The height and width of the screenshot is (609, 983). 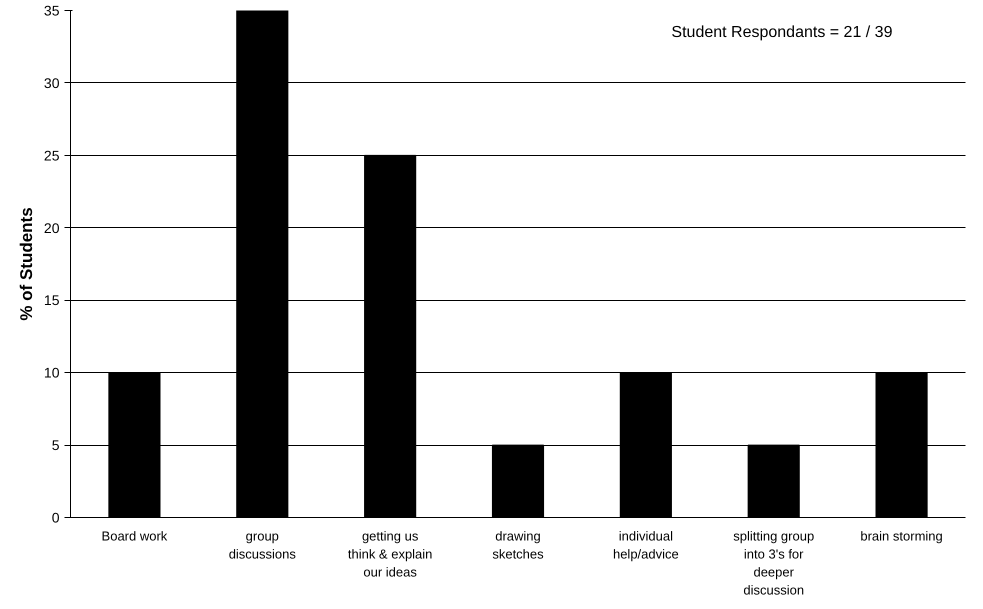 What do you see at coordinates (135, 536) in the screenshot?
I see `x-tick-label: Board work` at bounding box center [135, 536].